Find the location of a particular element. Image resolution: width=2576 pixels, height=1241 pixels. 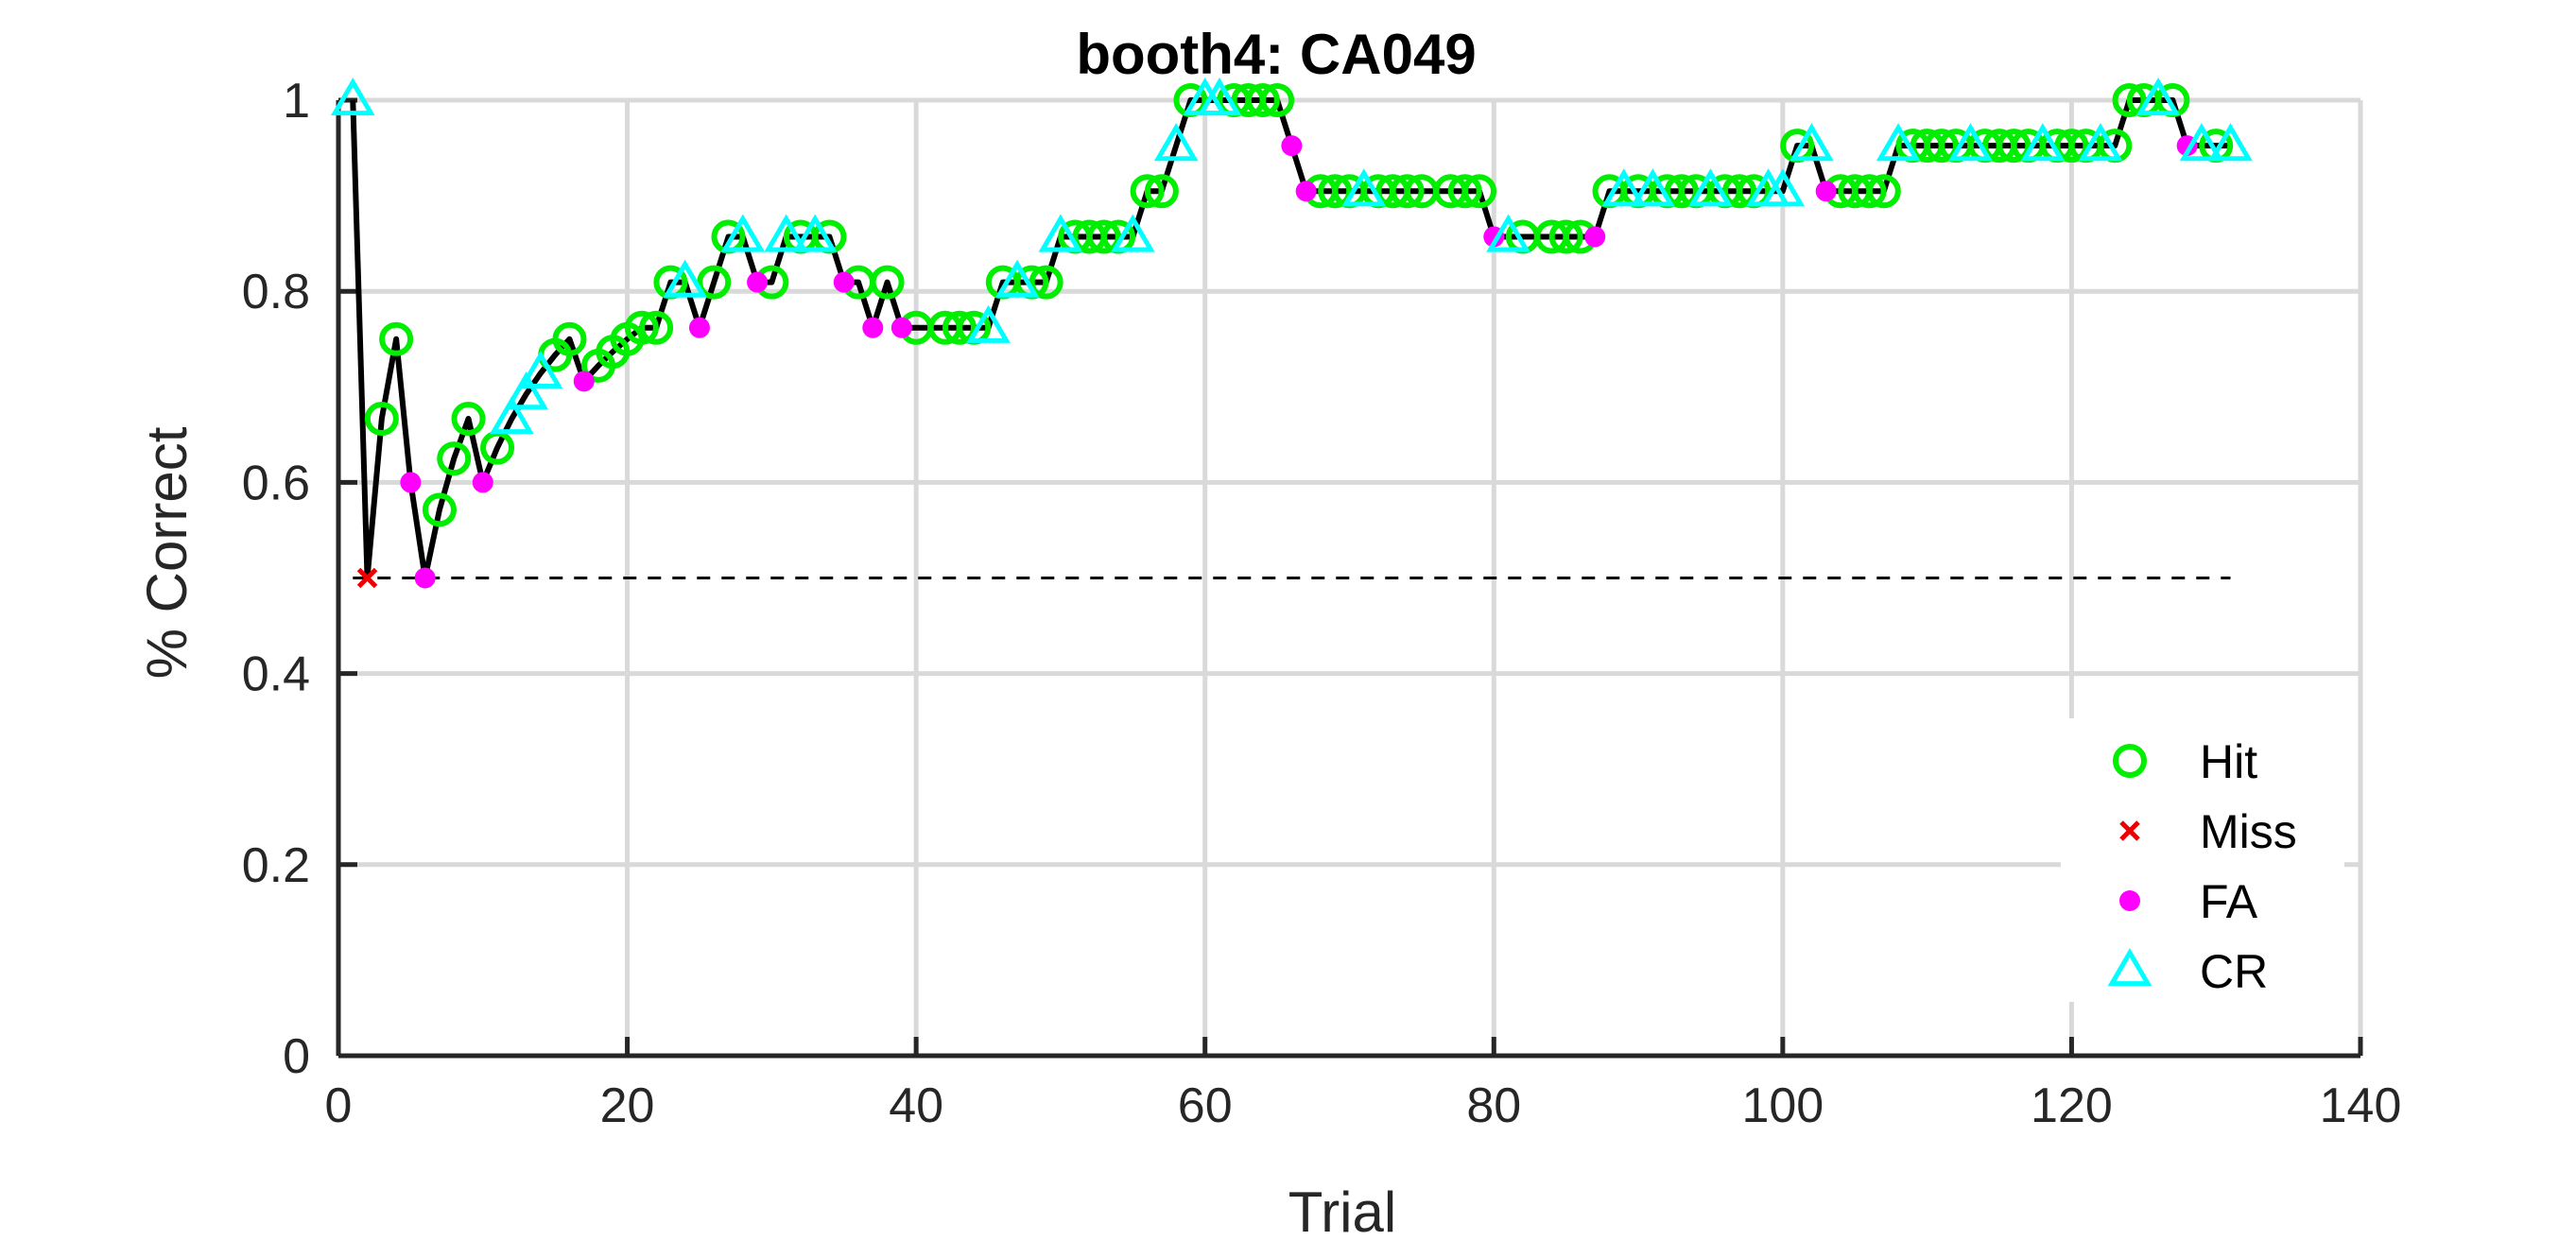

x-tick-label: 60 is located at coordinates (1205, 1105).